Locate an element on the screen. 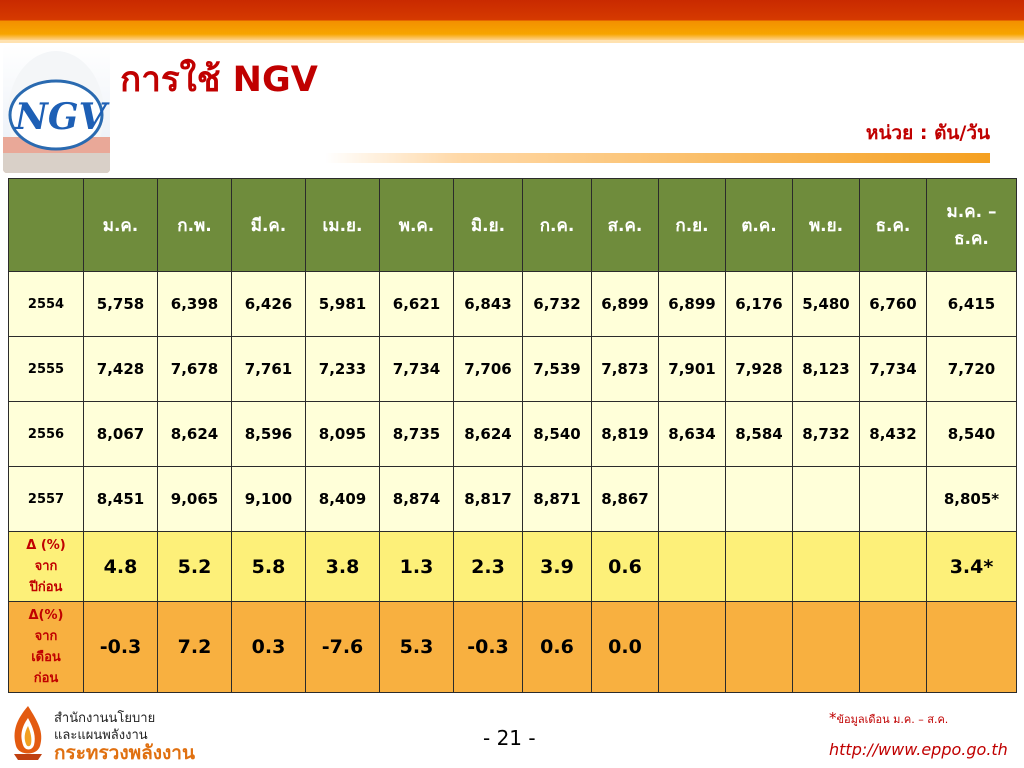  table-cell: 5,758 is located at coordinates (120, 304).